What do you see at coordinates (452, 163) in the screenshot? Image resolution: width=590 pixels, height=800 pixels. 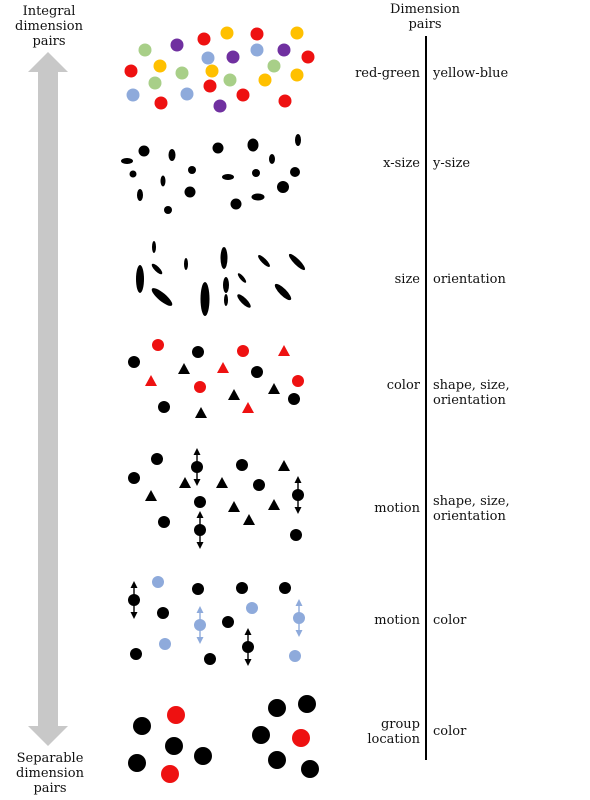 I see `row-2-right-label: y-size` at bounding box center [452, 163].